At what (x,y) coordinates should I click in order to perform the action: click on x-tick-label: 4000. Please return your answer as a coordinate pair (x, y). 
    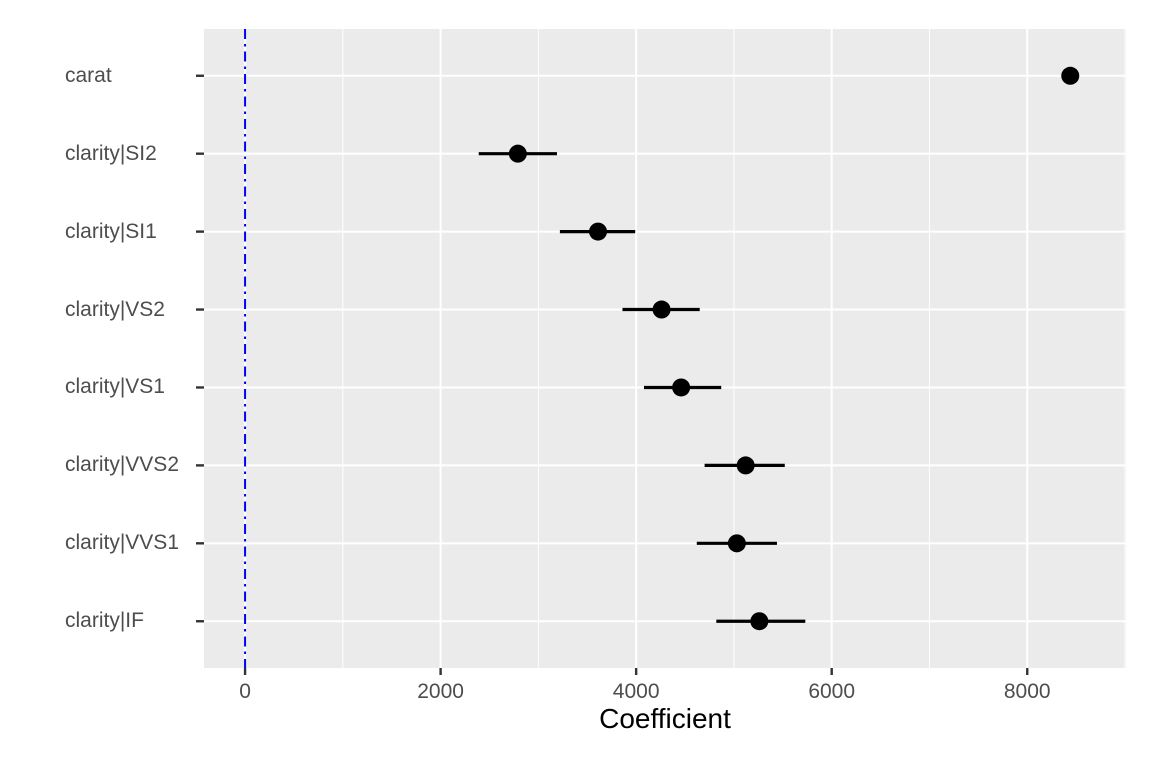
    Looking at the image, I should click on (636, 691).